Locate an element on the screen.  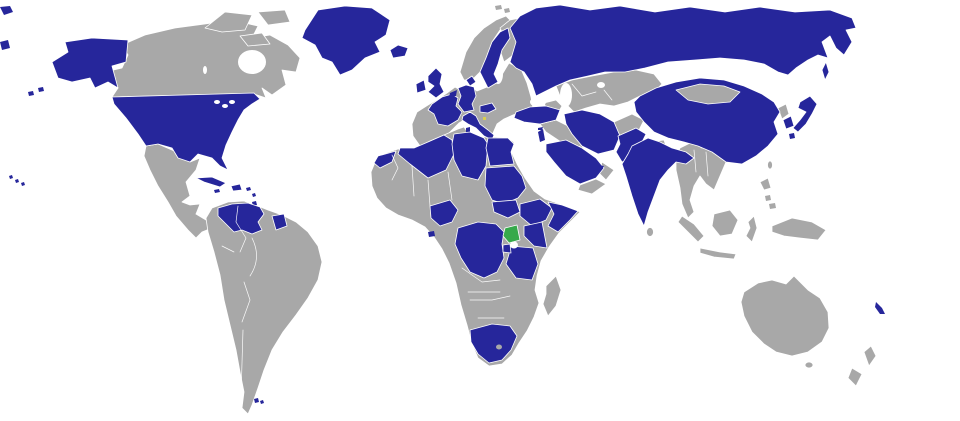
country-venezuela is located at coordinates (241, 218).